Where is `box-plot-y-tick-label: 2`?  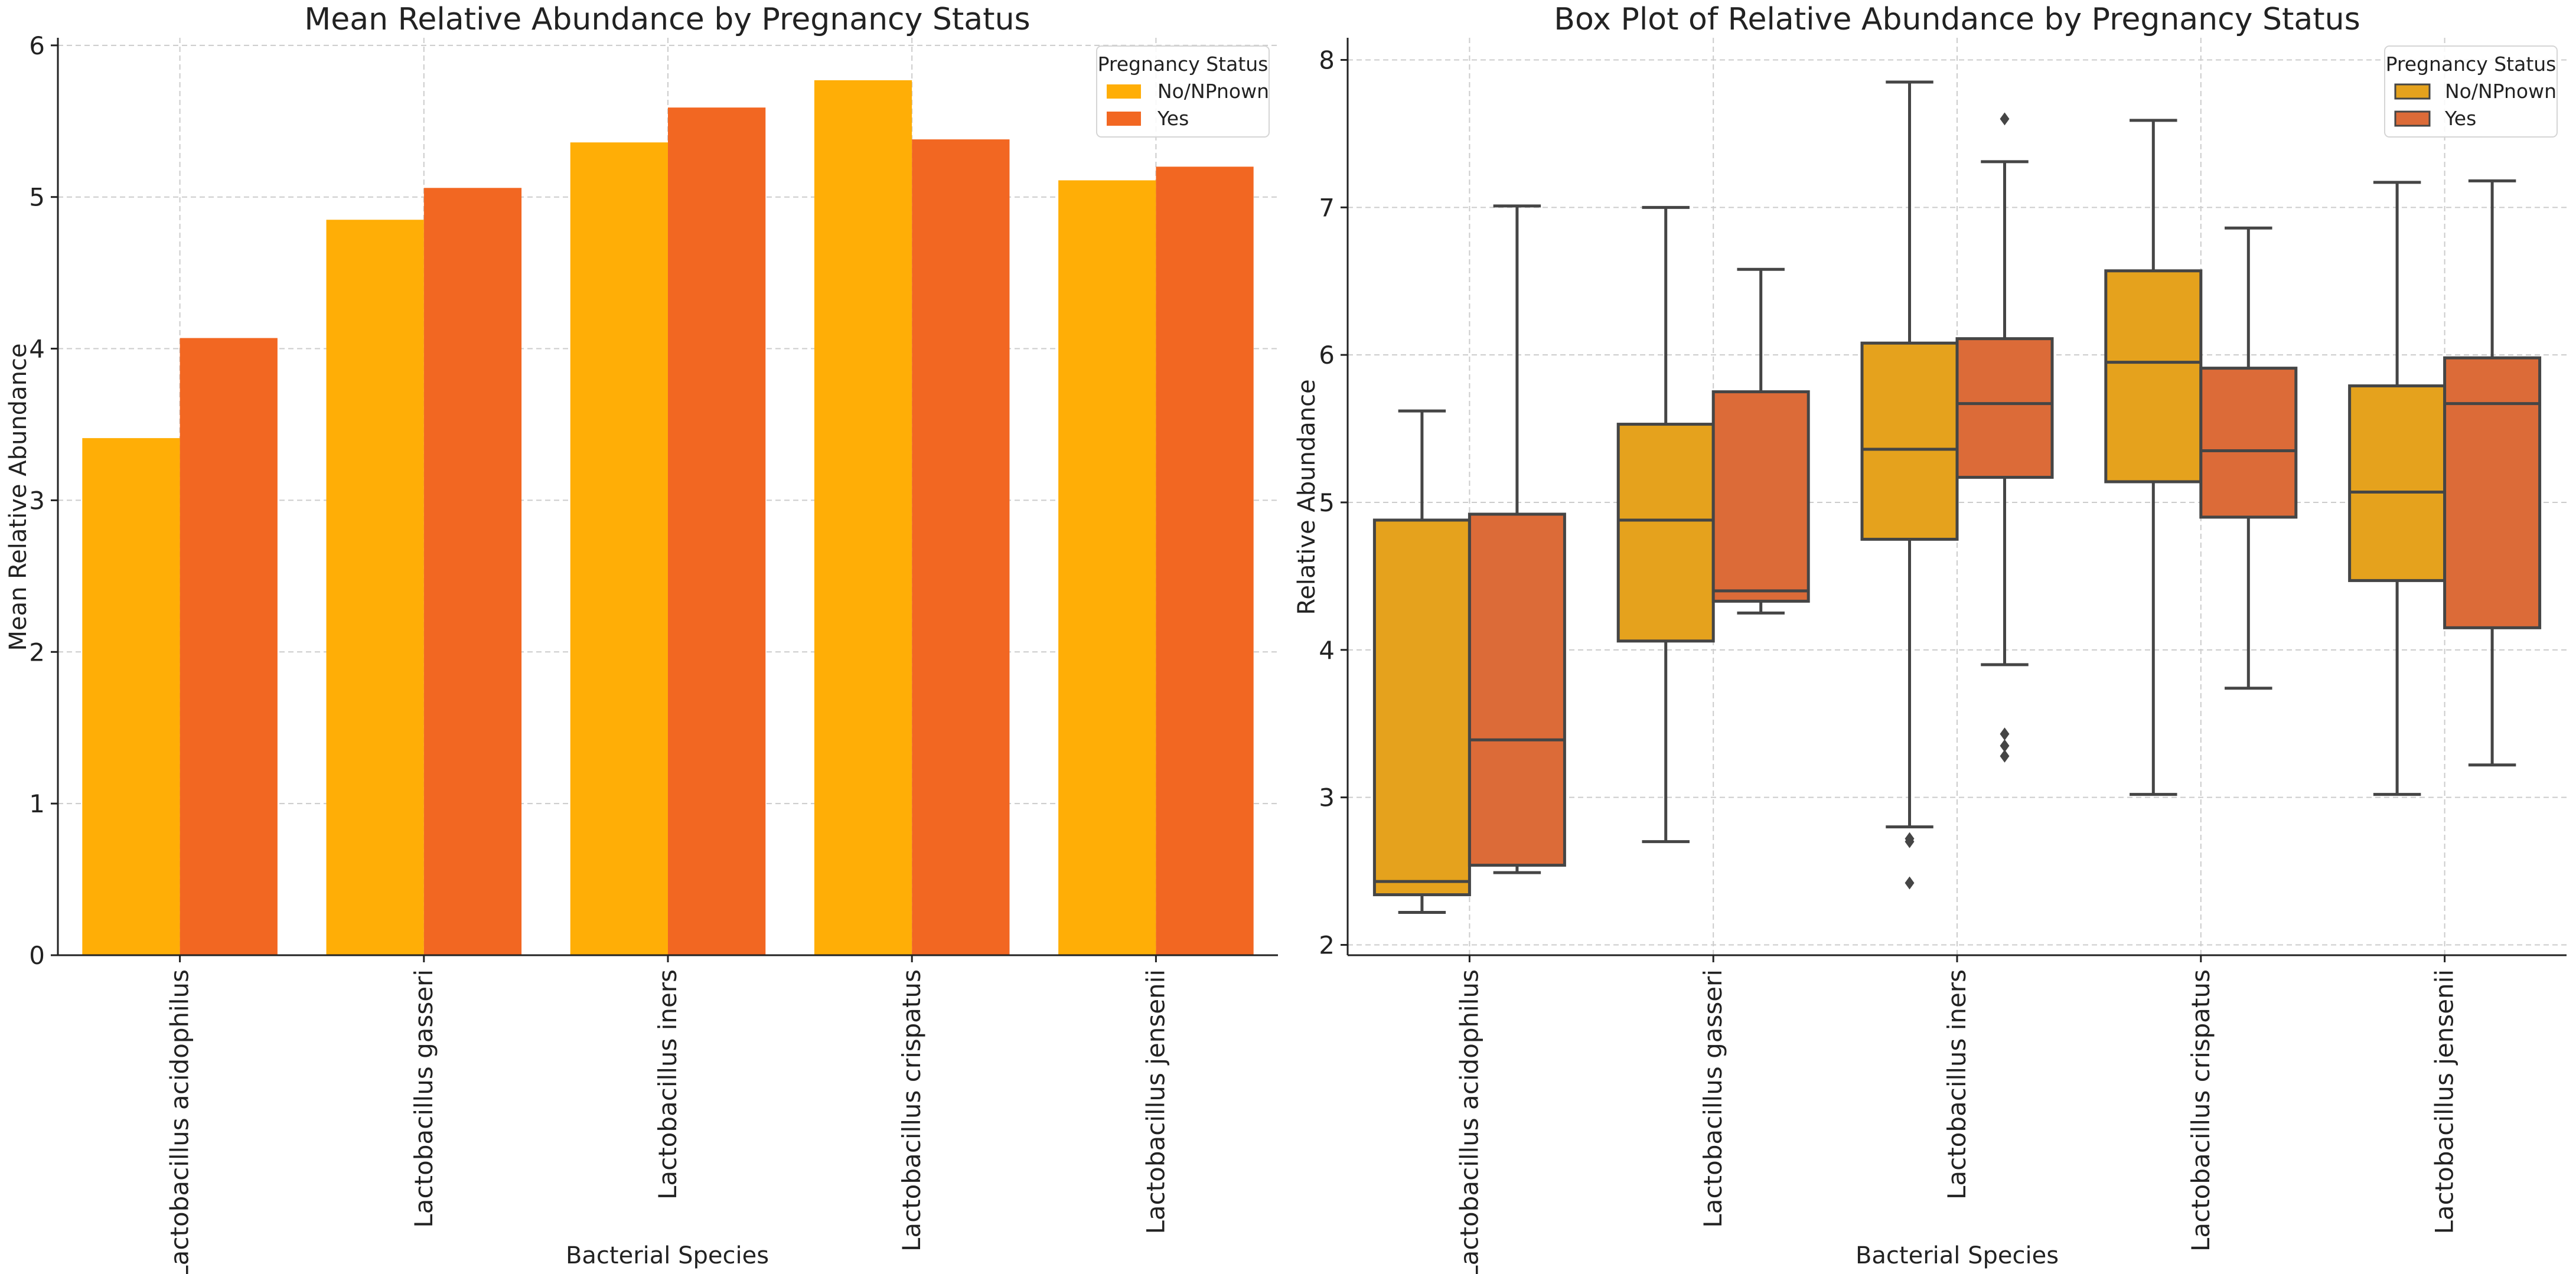 box-plot-y-tick-label: 2 is located at coordinates (1327, 945).